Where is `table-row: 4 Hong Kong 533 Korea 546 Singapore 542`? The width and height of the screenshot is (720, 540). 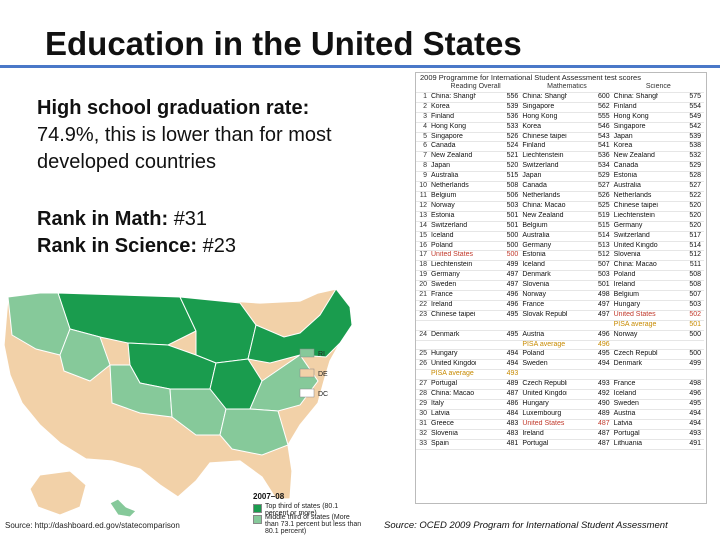
table-row: 4 Hong Kong 533 Korea 546 Singapore 542 is located at coordinates (560, 127).